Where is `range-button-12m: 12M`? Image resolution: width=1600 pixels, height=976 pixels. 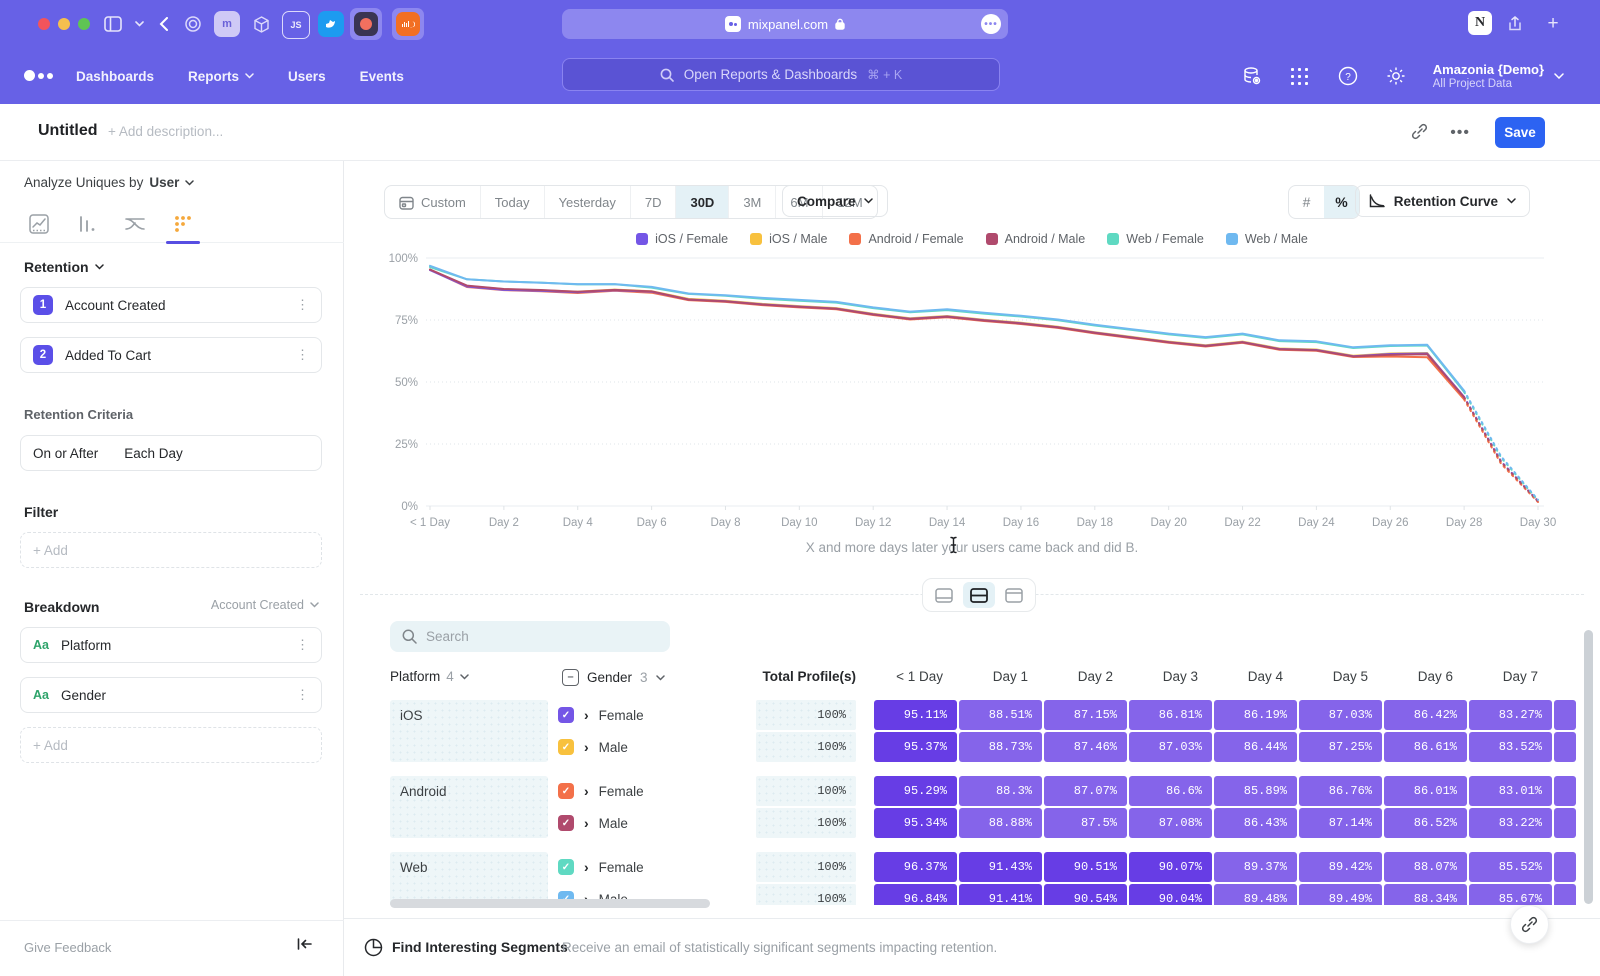
range-button-12m: 12M is located at coordinates (849, 202).